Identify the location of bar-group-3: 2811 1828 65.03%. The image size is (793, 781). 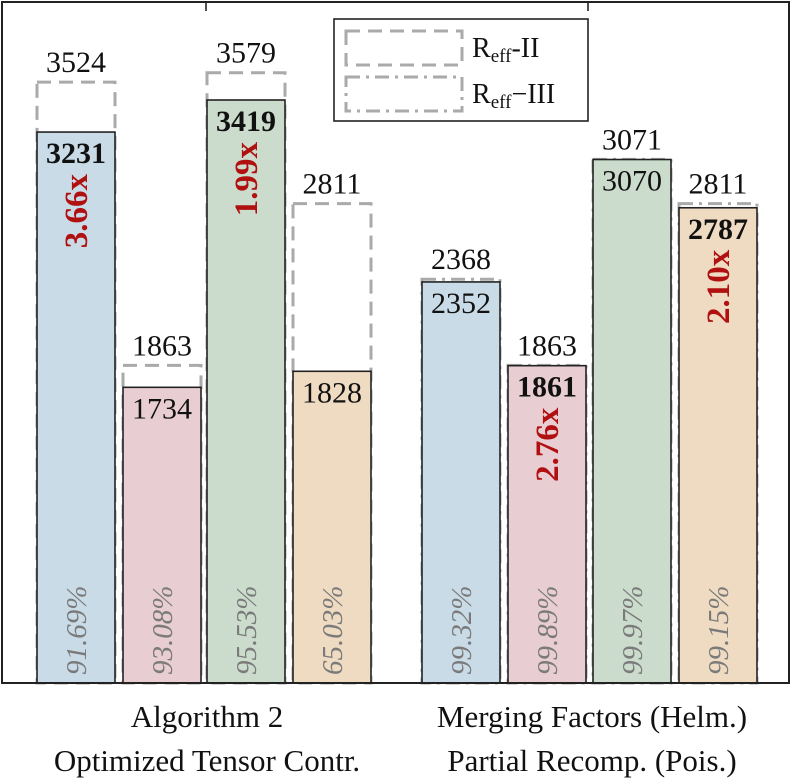
(332, 426).